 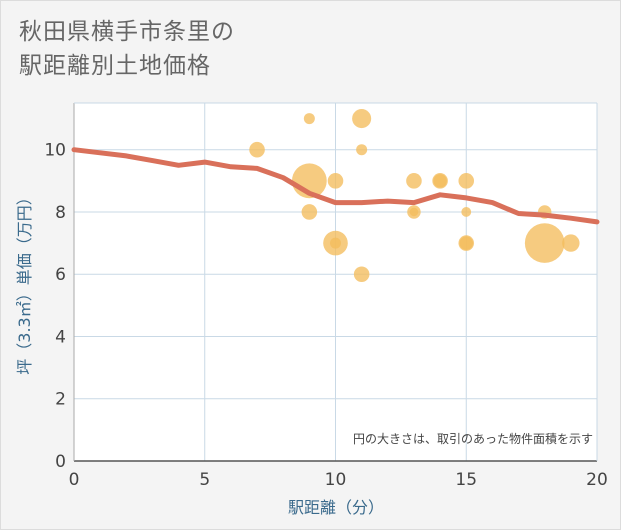 What do you see at coordinates (60, 275) in the screenshot?
I see `y-tick-label-6: 6` at bounding box center [60, 275].